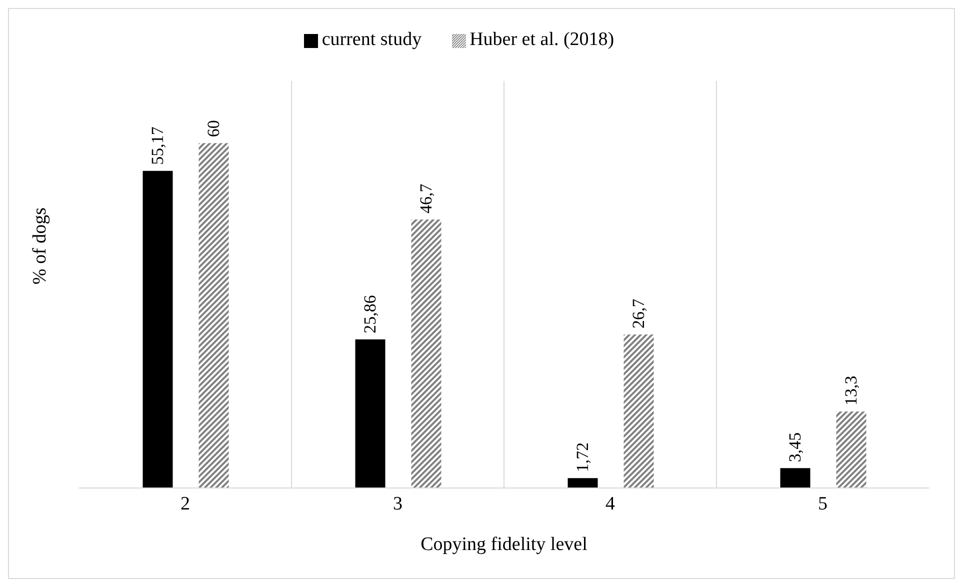 This screenshot has height=587, width=963. What do you see at coordinates (542, 39) in the screenshot?
I see `legend-label: Huber et al. (2018)` at bounding box center [542, 39].